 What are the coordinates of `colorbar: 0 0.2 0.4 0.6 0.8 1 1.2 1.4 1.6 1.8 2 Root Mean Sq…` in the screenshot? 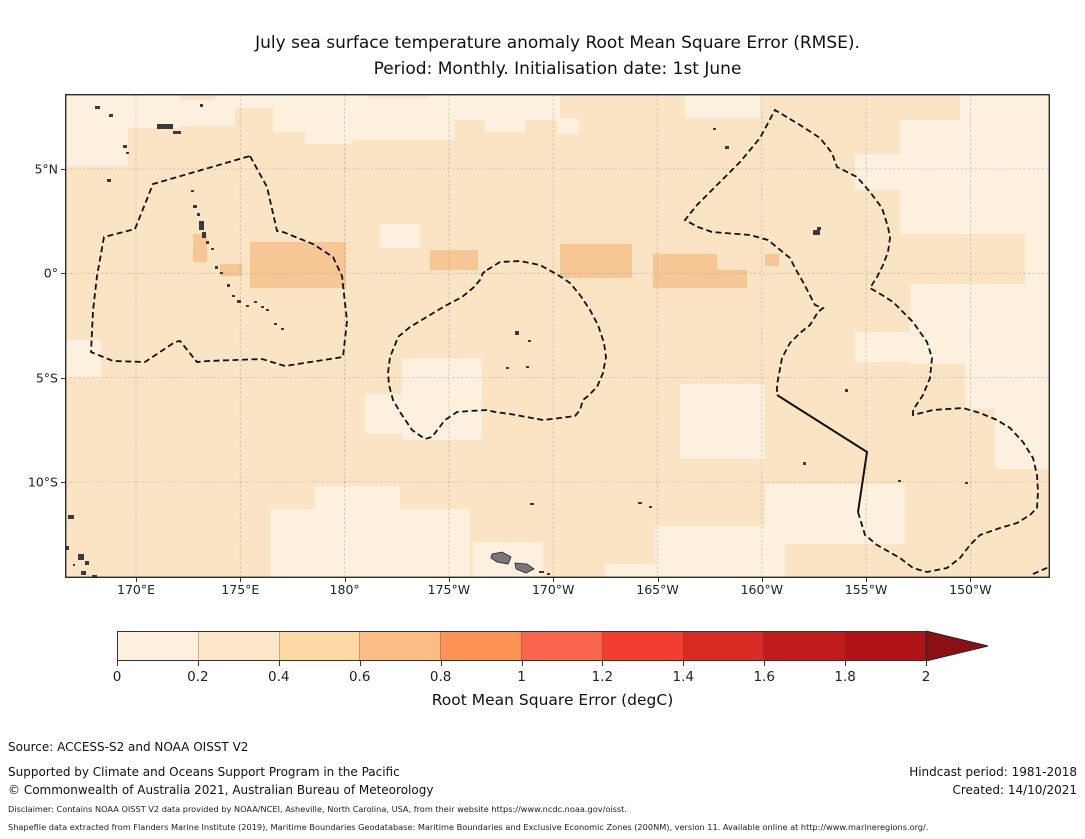 It's located at (555, 670).